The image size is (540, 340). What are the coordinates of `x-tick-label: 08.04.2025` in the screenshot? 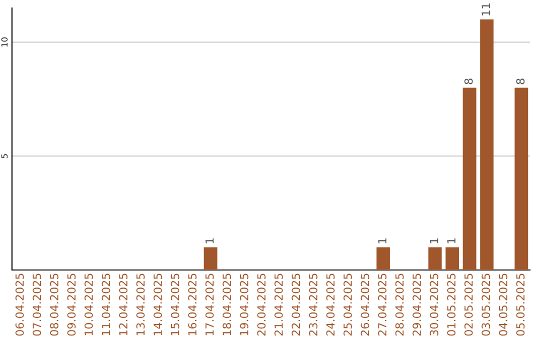 It's located at (54, 305).